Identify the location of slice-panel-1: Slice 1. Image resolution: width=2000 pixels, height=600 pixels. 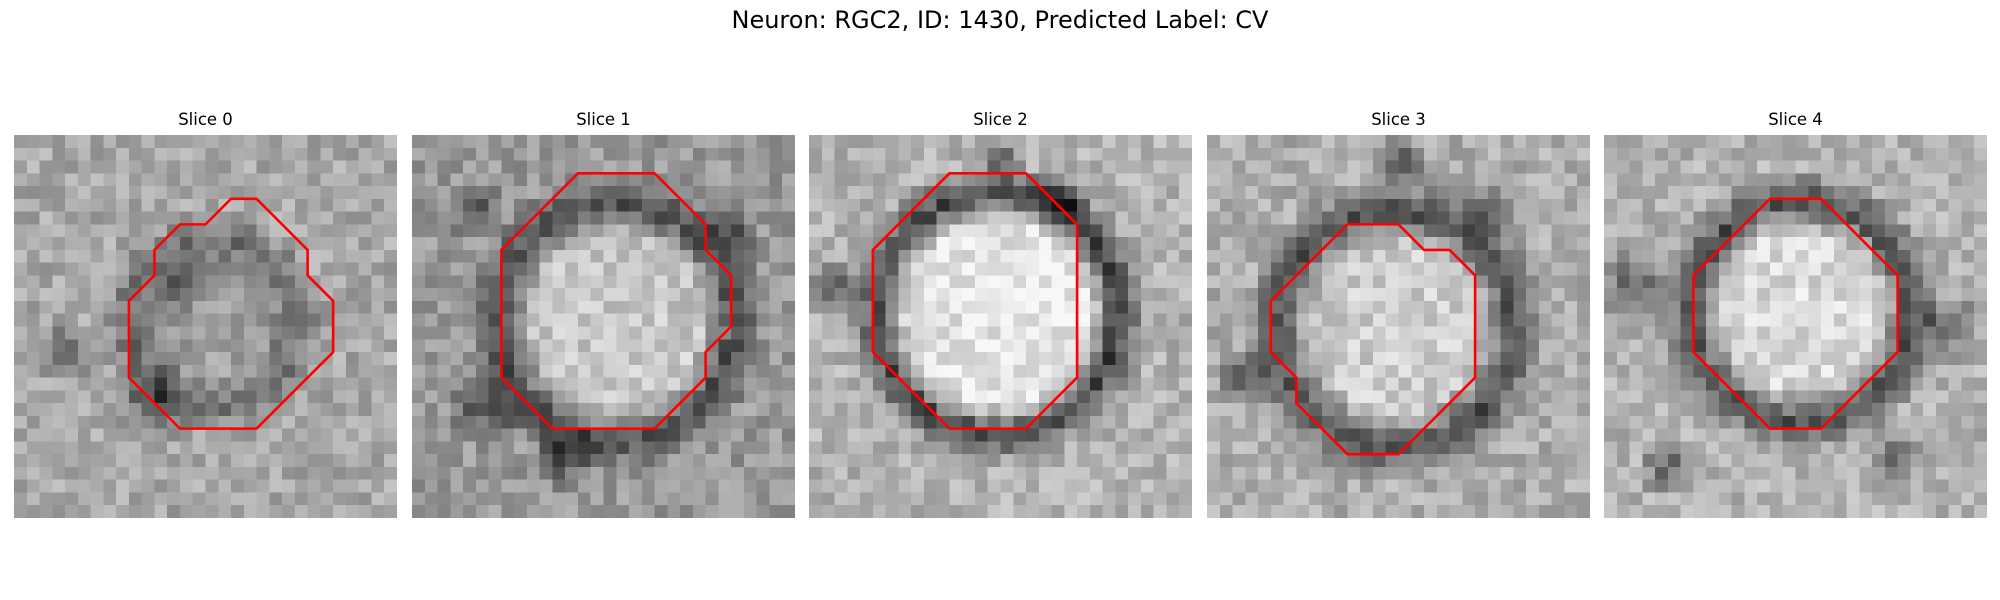
(603, 314).